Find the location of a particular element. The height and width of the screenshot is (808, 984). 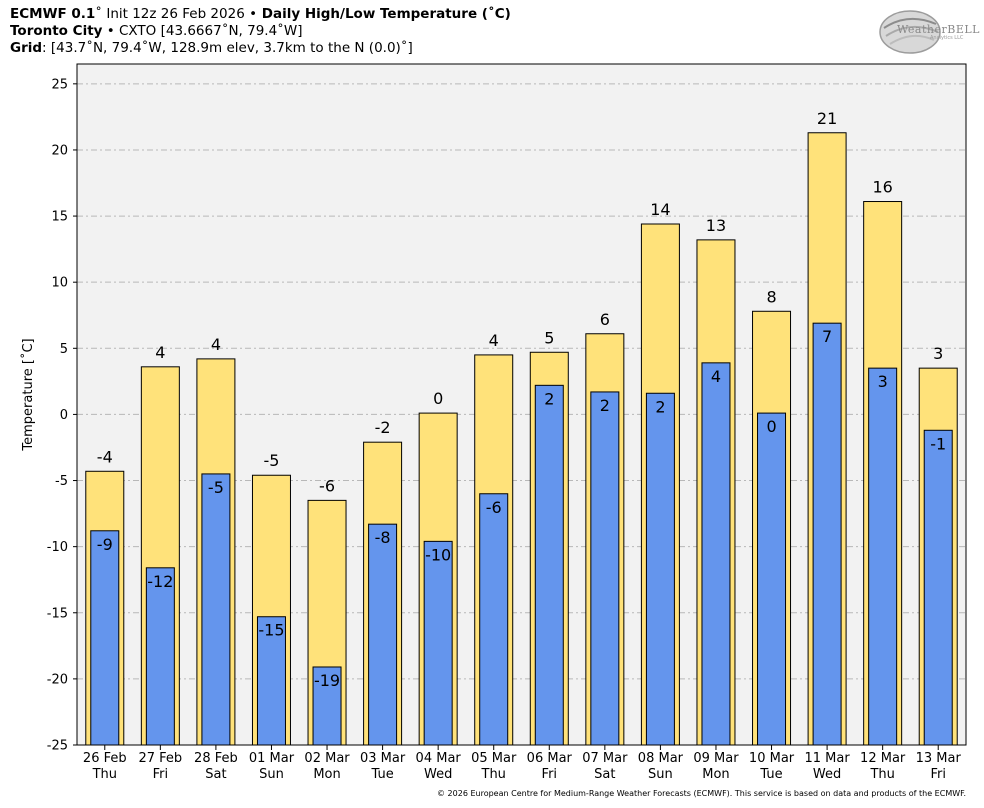

low-value-label: -6 is located at coordinates (494, 507).